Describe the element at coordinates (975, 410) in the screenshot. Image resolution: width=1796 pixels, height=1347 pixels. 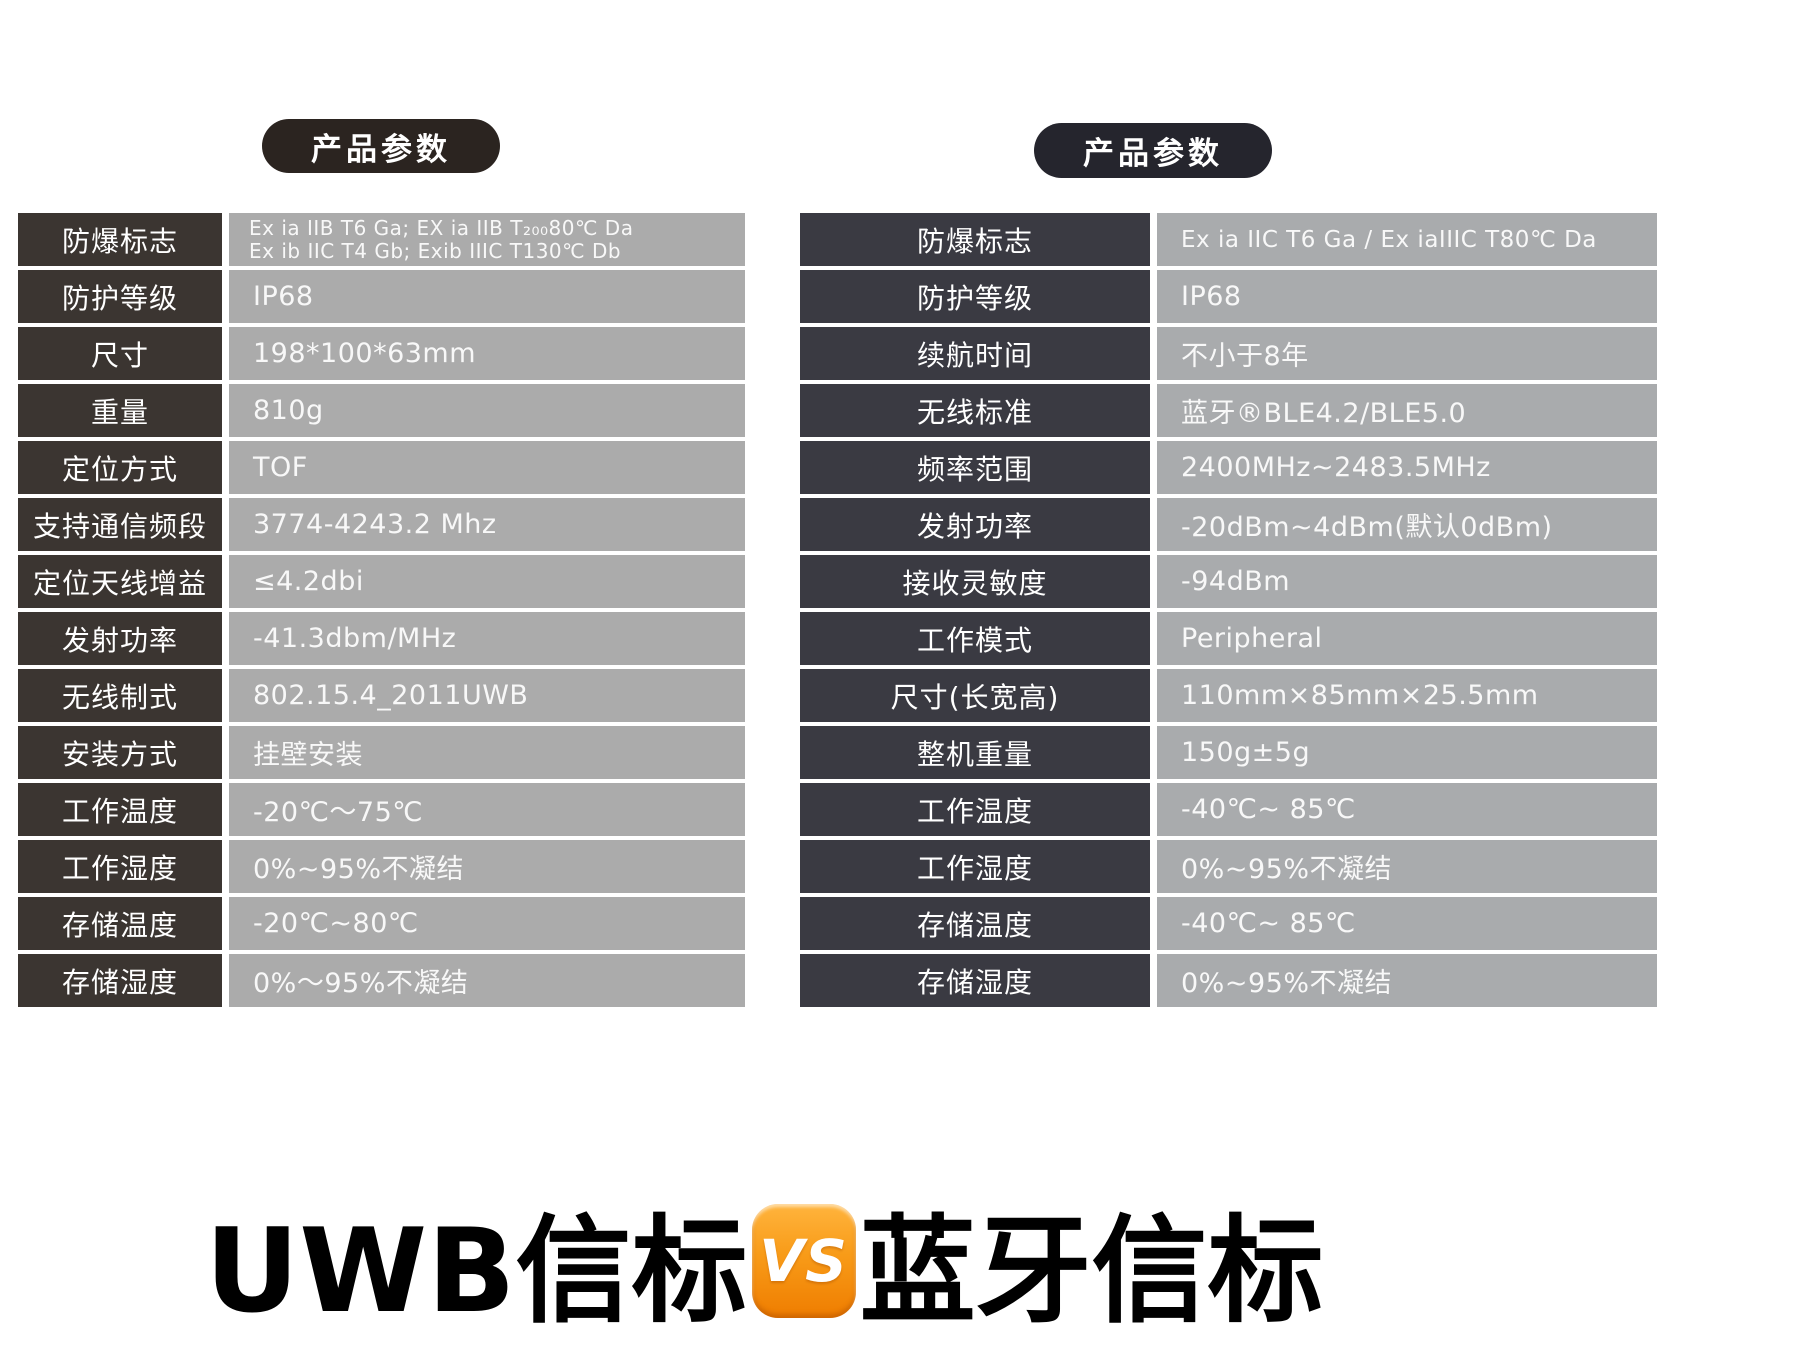
I see `spec-label: 无线标准` at that location.